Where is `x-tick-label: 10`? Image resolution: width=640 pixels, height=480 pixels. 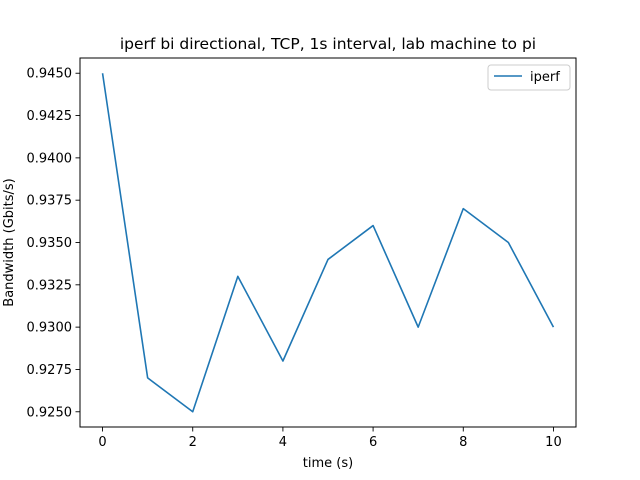 x-tick-label: 10 is located at coordinates (553, 442).